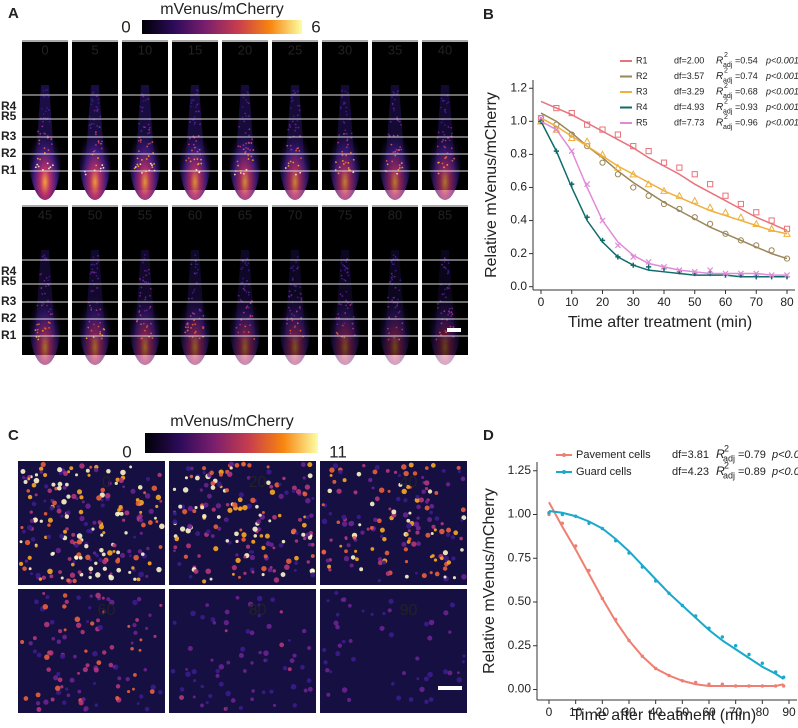 The width and height of the screenshot is (798, 728). Describe the element at coordinates (222, 27) in the screenshot. I see `colorbar` at that location.